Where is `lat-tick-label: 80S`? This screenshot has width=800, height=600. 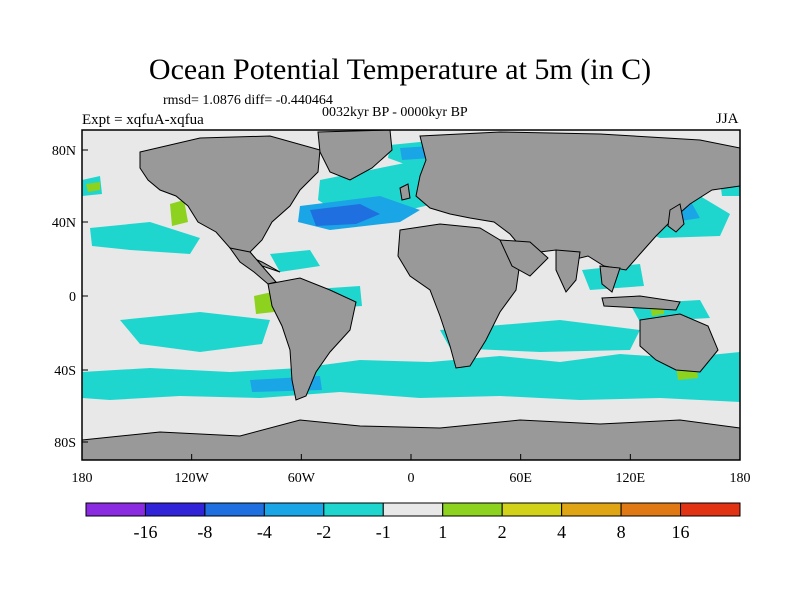 lat-tick-label: 80S is located at coordinates (65, 443).